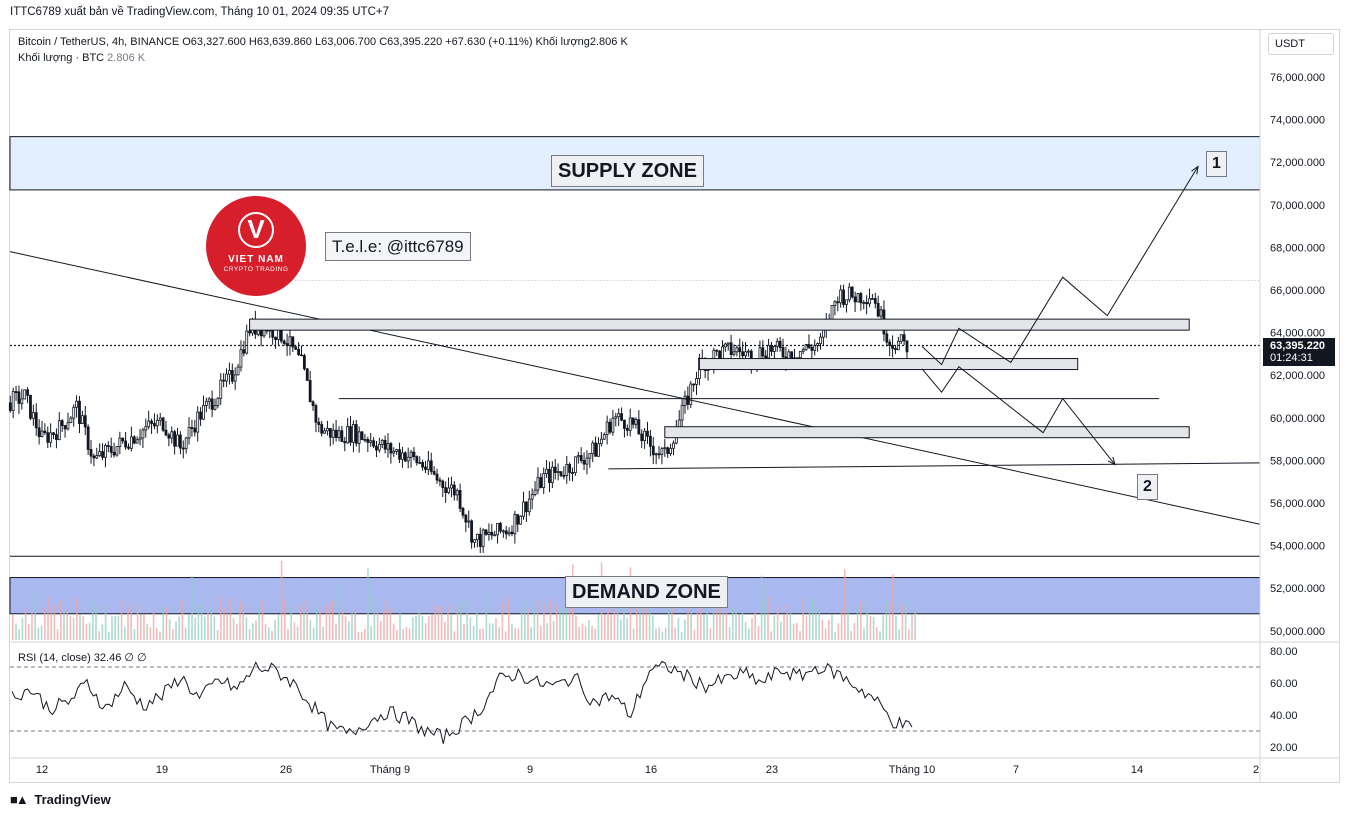 The width and height of the screenshot is (1350, 818). I want to click on telegram-label: T.e.l.e: @ittc6789, so click(398, 246).